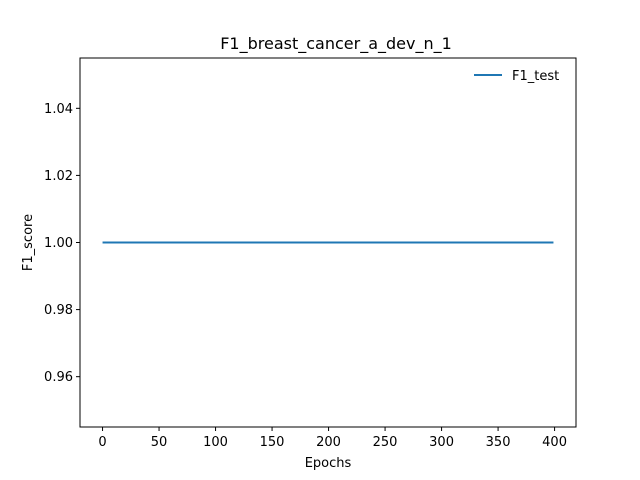  I want to click on x-tick-label: 50, so click(159, 442).